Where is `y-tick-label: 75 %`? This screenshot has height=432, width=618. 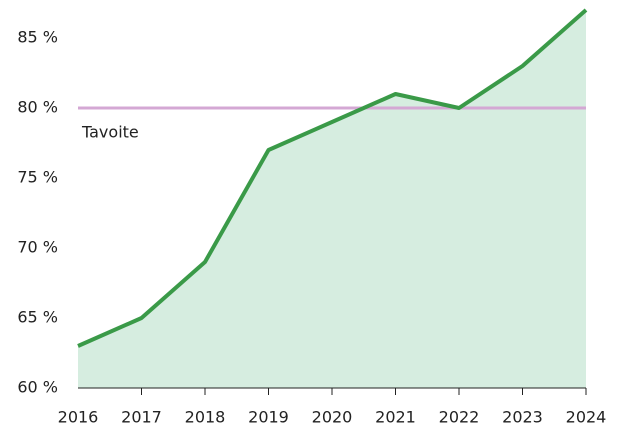 y-tick-label: 75 % is located at coordinates (37, 177).